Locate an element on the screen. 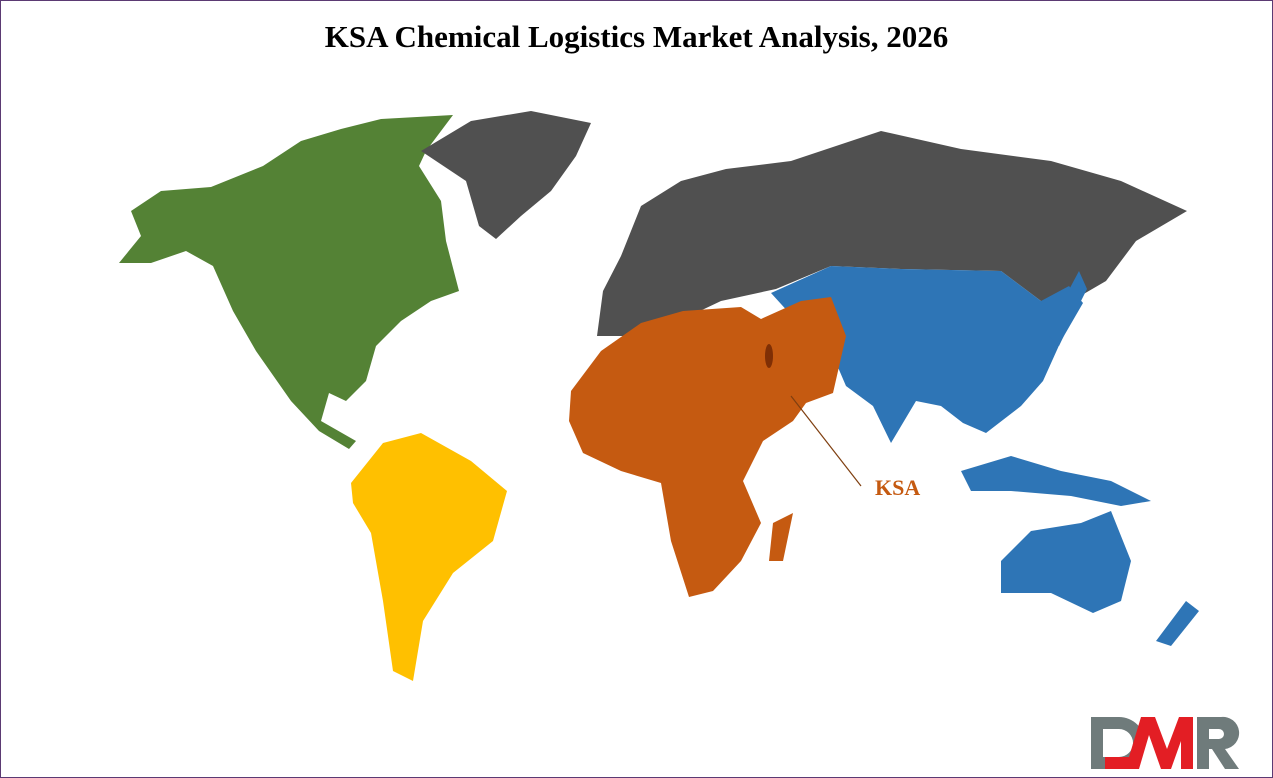 Image resolution: width=1273 pixels, height=778 pixels. ksa-marker is located at coordinates (769, 356).